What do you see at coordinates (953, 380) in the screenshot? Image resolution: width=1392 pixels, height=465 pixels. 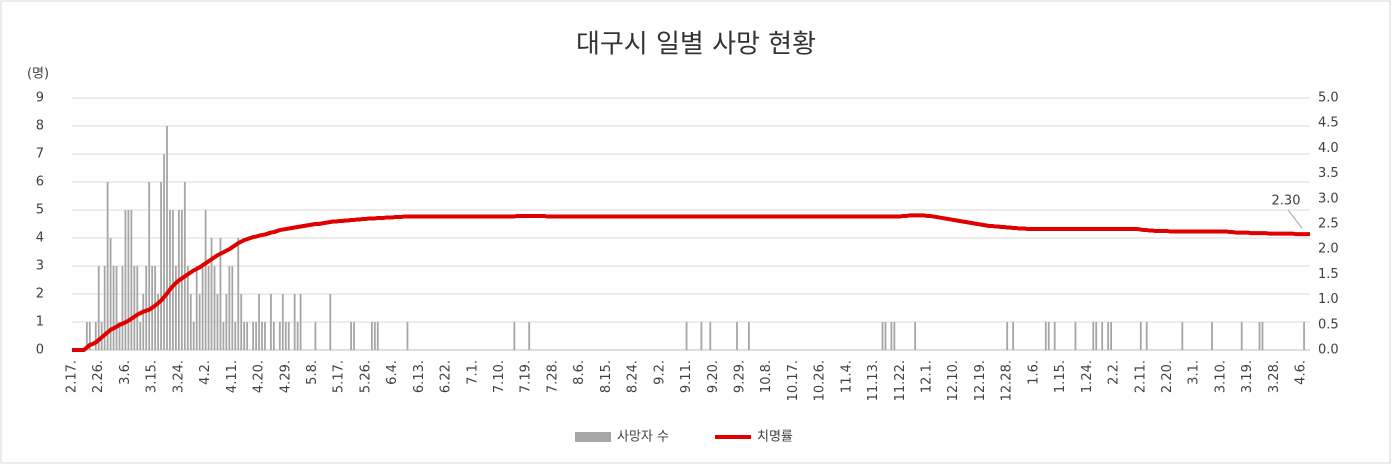 I see `x-tick-label: 12.10.` at bounding box center [953, 380].